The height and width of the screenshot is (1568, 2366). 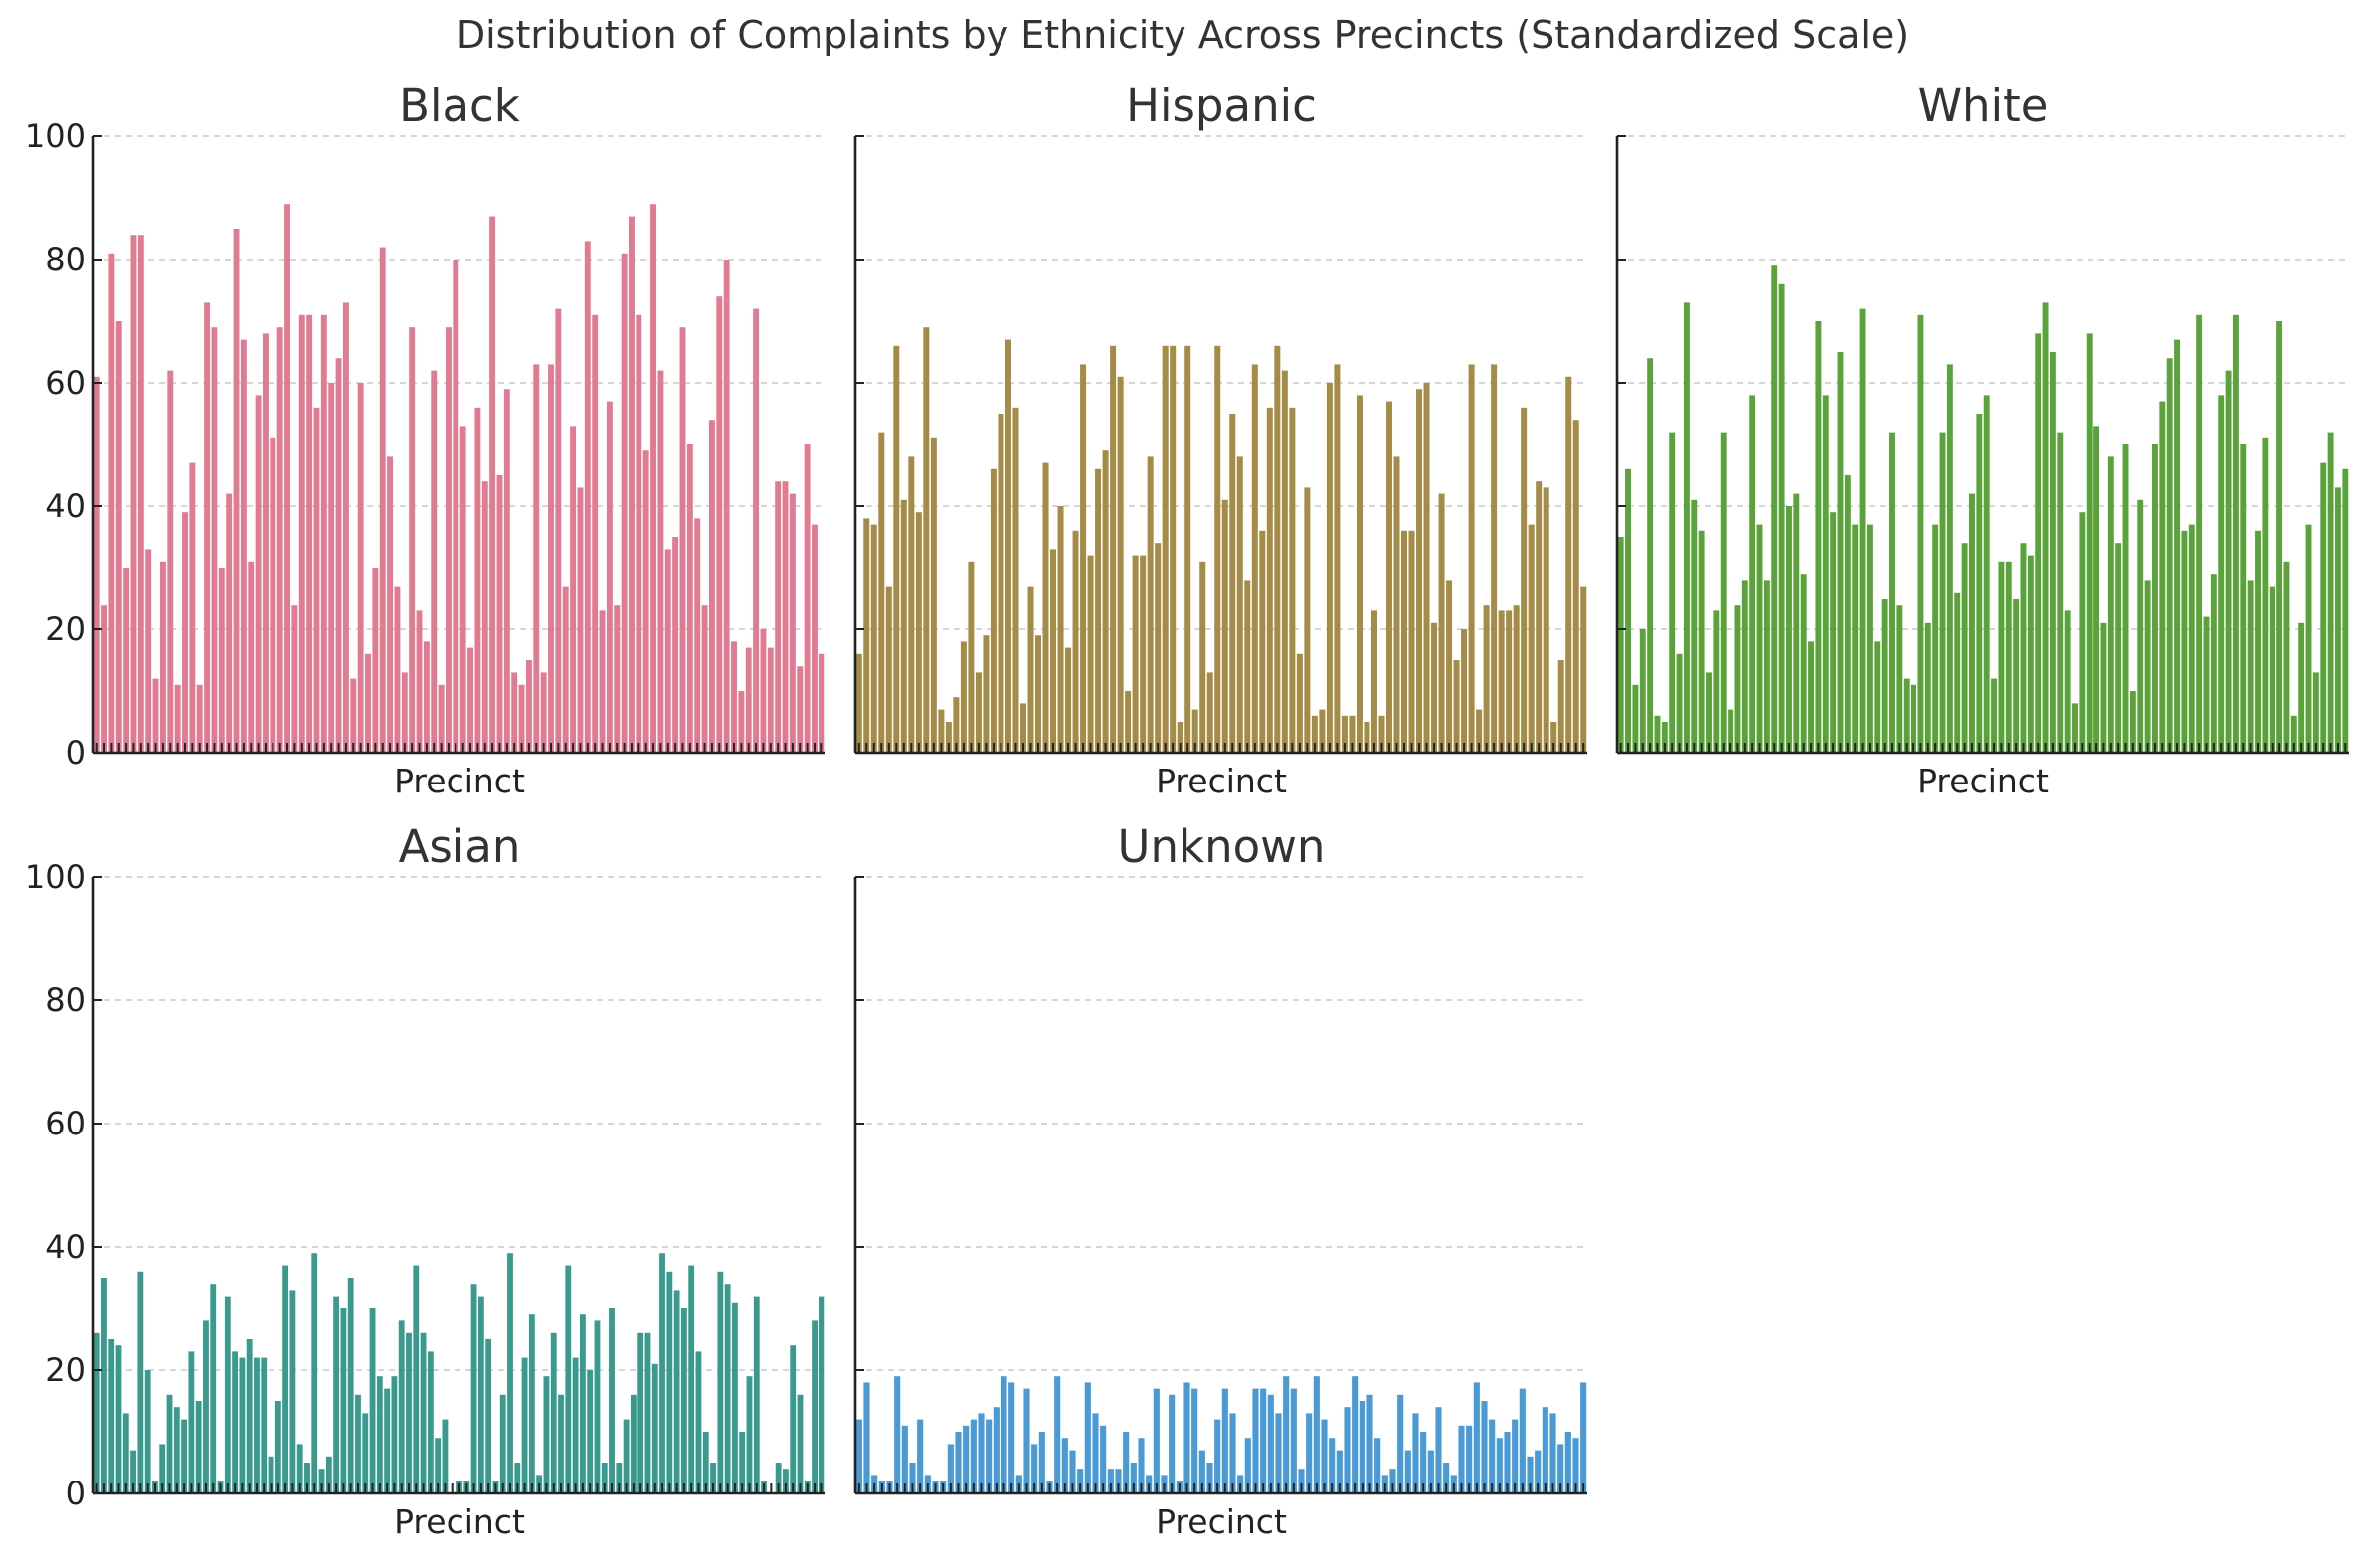 I want to click on ytick-label-20: 20, so click(x=65, y=629).